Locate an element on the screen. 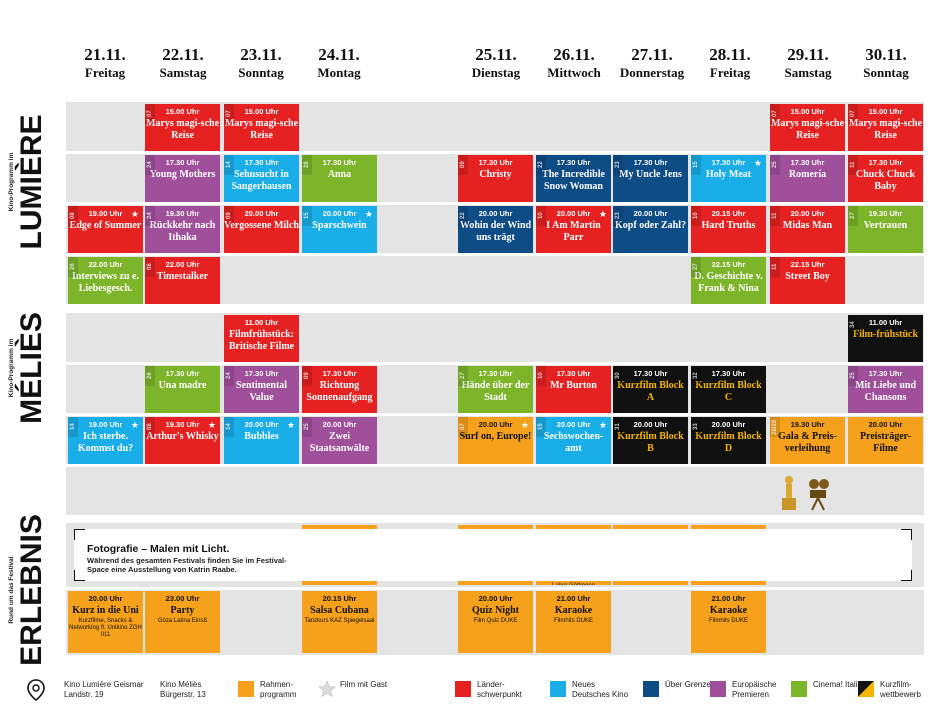 Image resolution: width=942 pixels, height=720 pixels. category-number: 23 is located at coordinates (618, 165).